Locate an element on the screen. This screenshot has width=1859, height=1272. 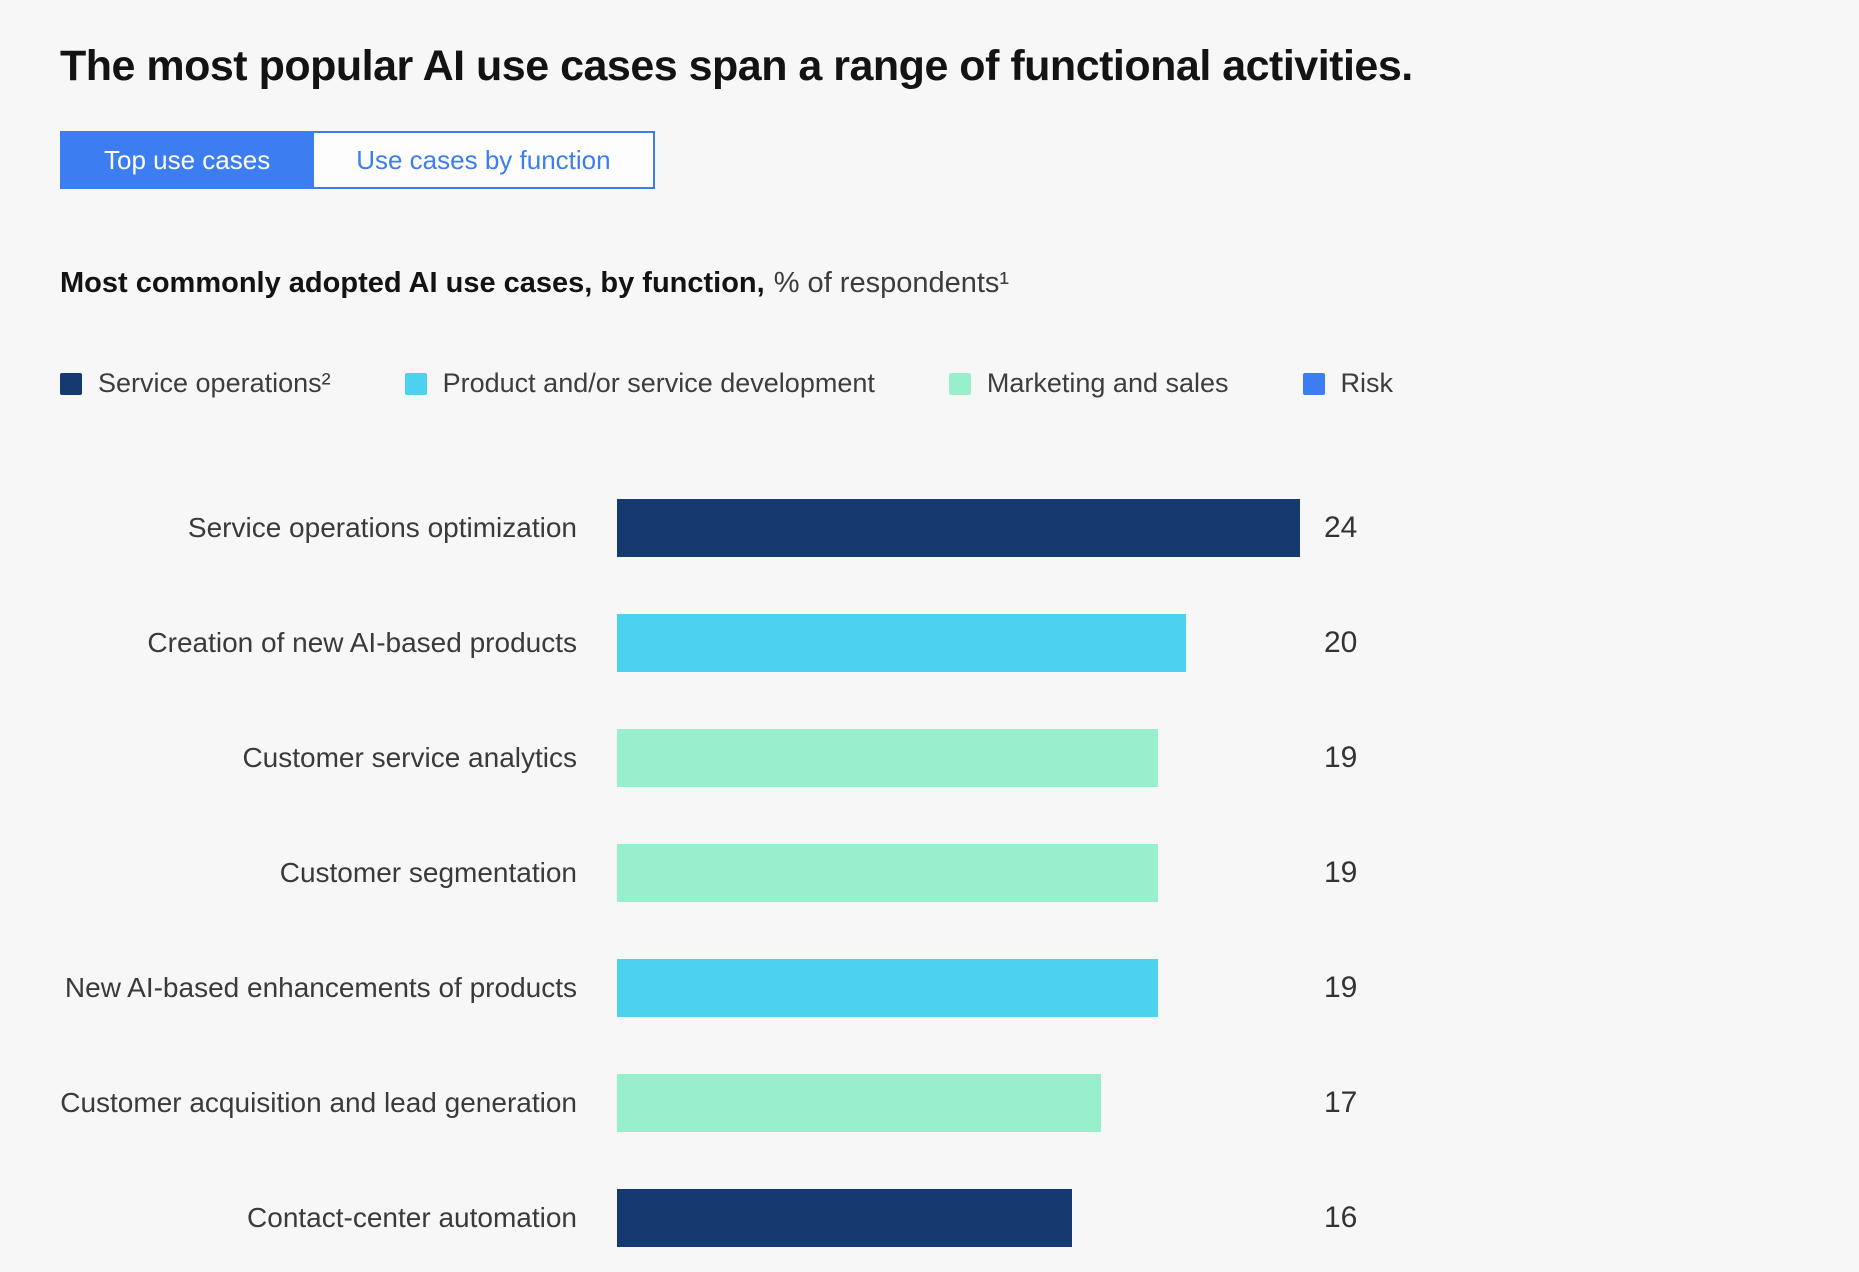
tab-group: Top use cases Use cases by function is located at coordinates (357, 160).